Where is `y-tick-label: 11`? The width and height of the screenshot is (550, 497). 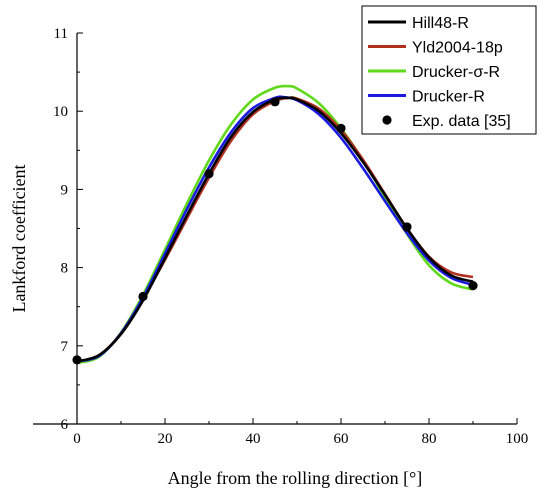
y-tick-label: 11 is located at coordinates (61, 34).